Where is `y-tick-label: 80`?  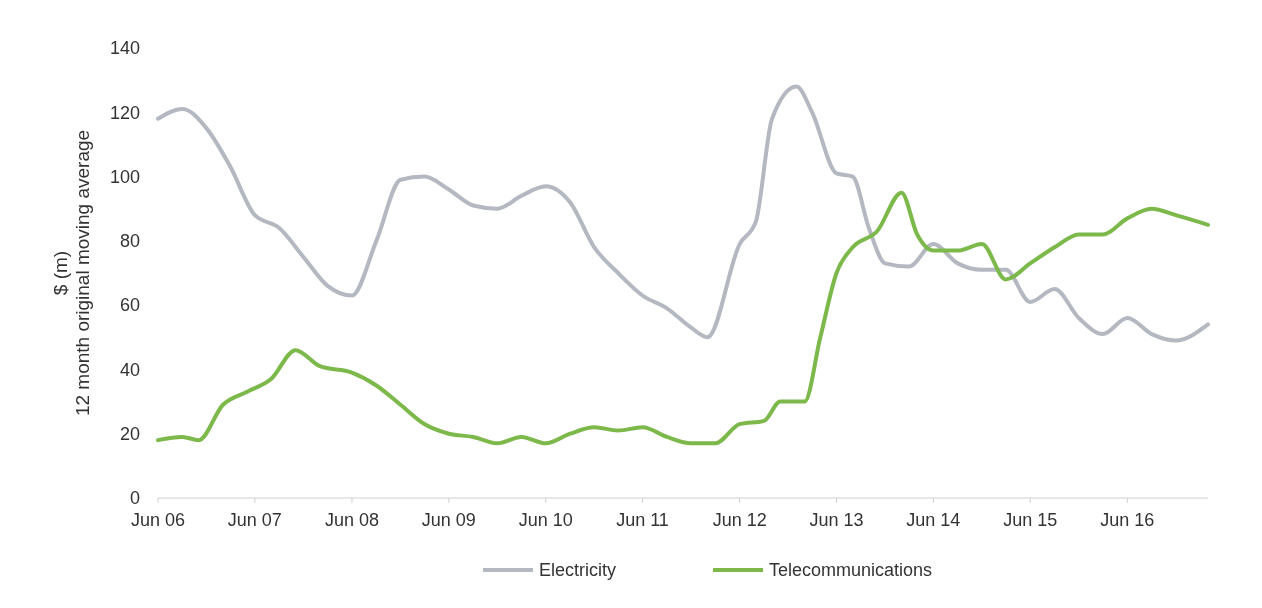
y-tick-label: 80 is located at coordinates (129, 241).